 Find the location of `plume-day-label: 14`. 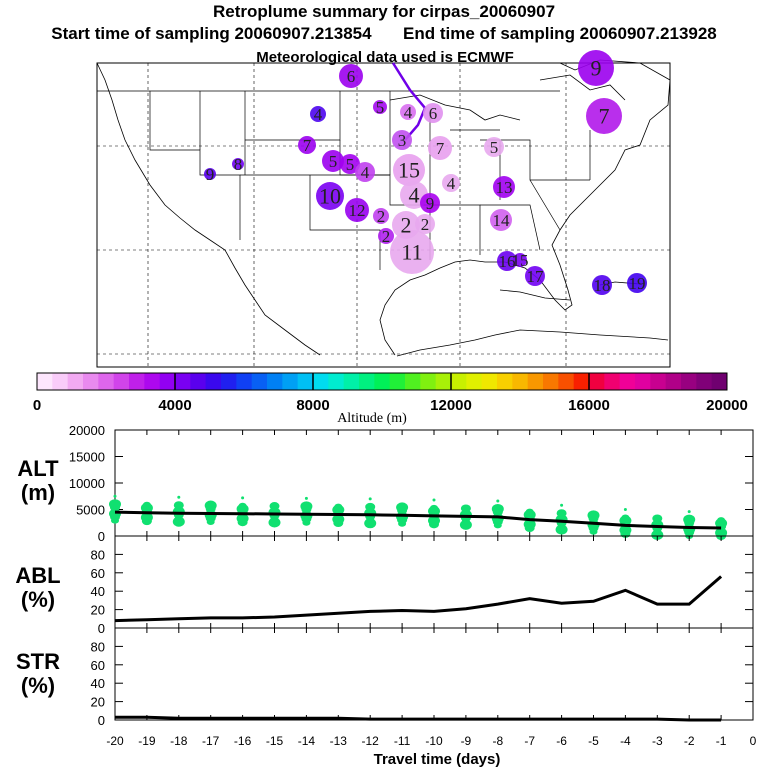

plume-day-label: 14 is located at coordinates (502, 220).